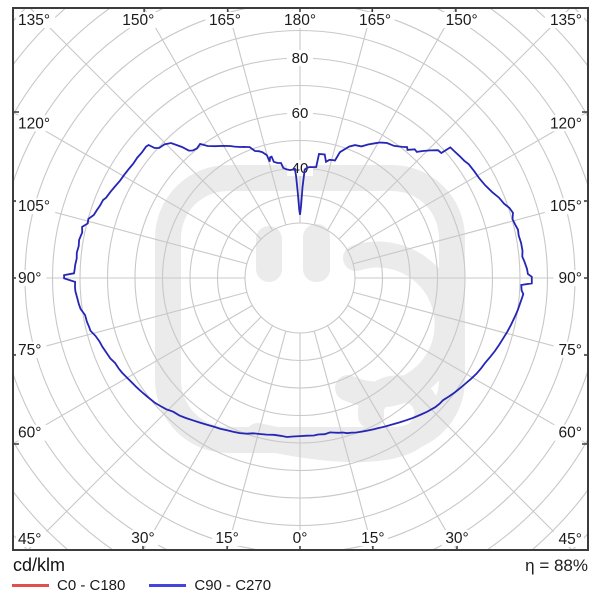  Describe the element at coordinates (316, 253) in the screenshot. I see `watermark-prong-right` at that location.